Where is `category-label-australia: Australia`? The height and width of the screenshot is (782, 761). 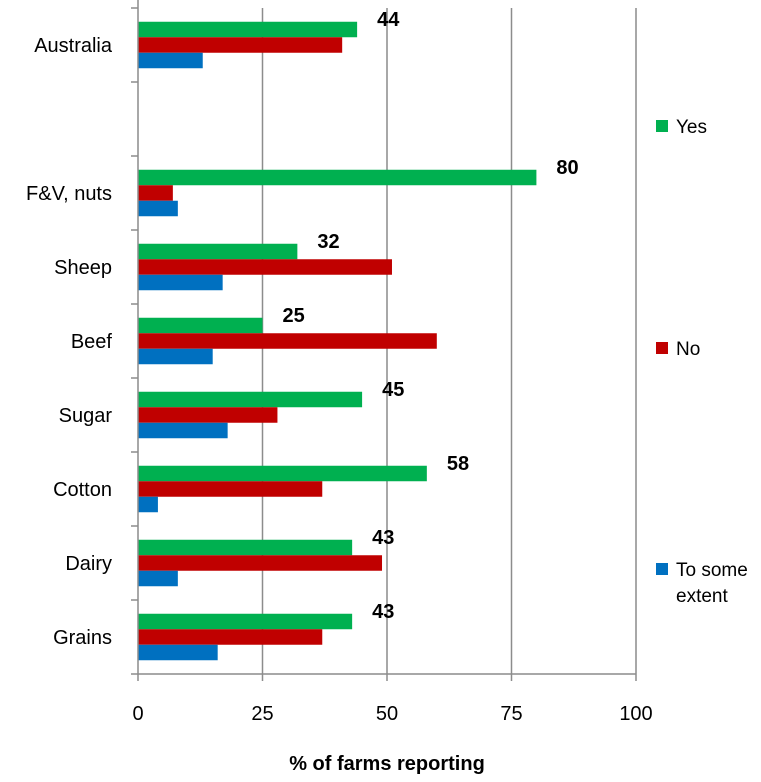
category-label-australia: Australia is located at coordinates (73, 46).